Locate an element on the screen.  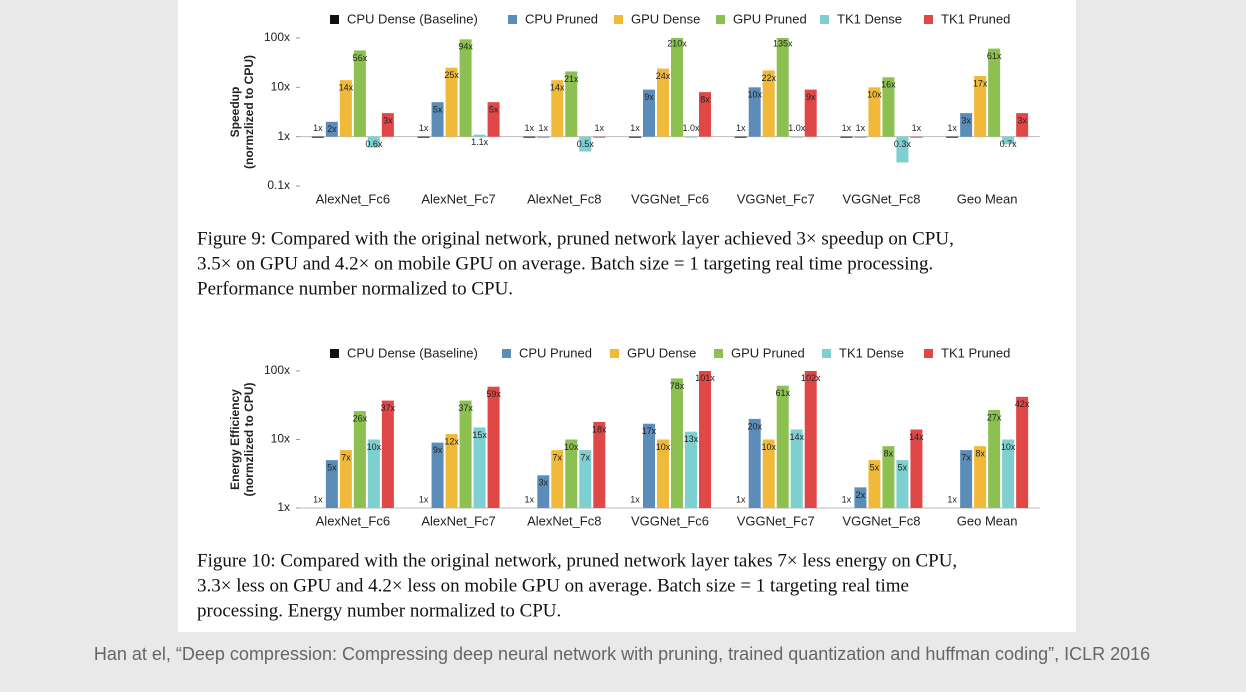
y-axis-title: (normzlized to CPU) is located at coordinates (249, 112).